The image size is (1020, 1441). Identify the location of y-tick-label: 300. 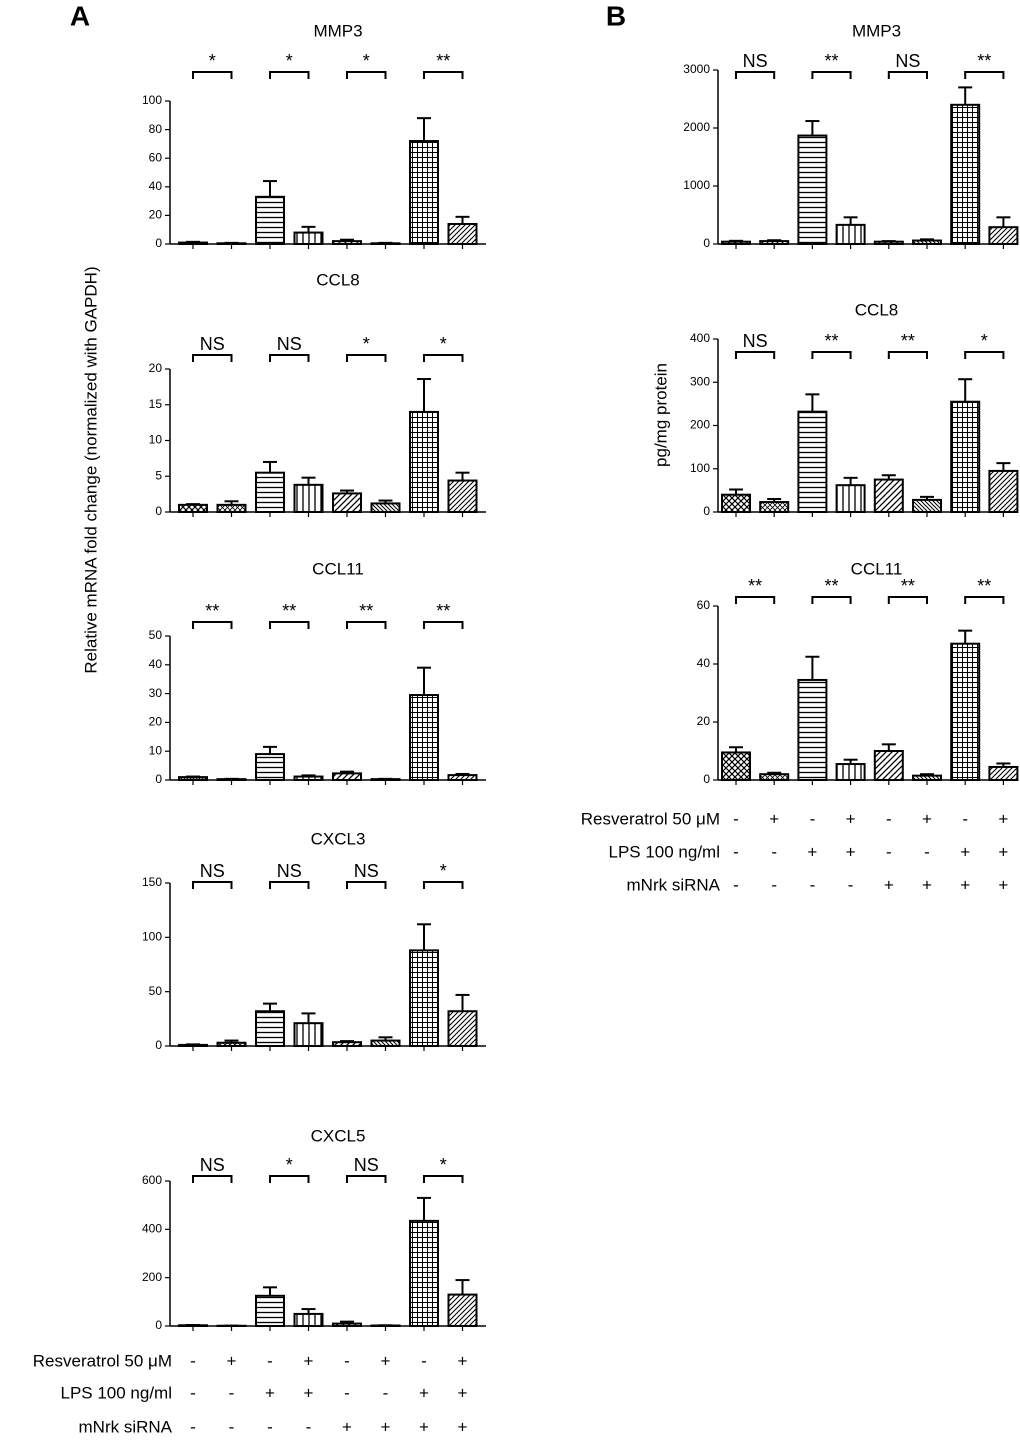
(700, 381).